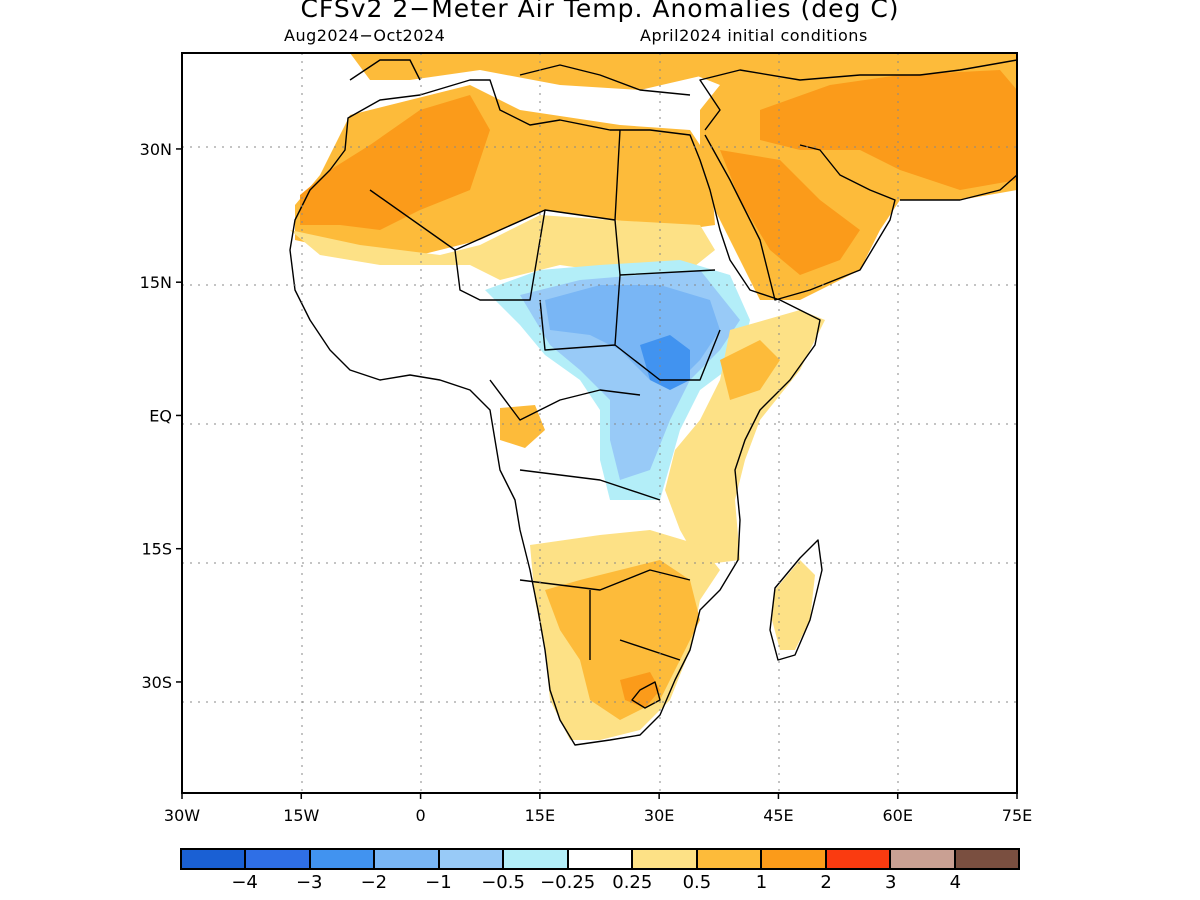  I want to click on legend-label: 2, so click(826, 882).